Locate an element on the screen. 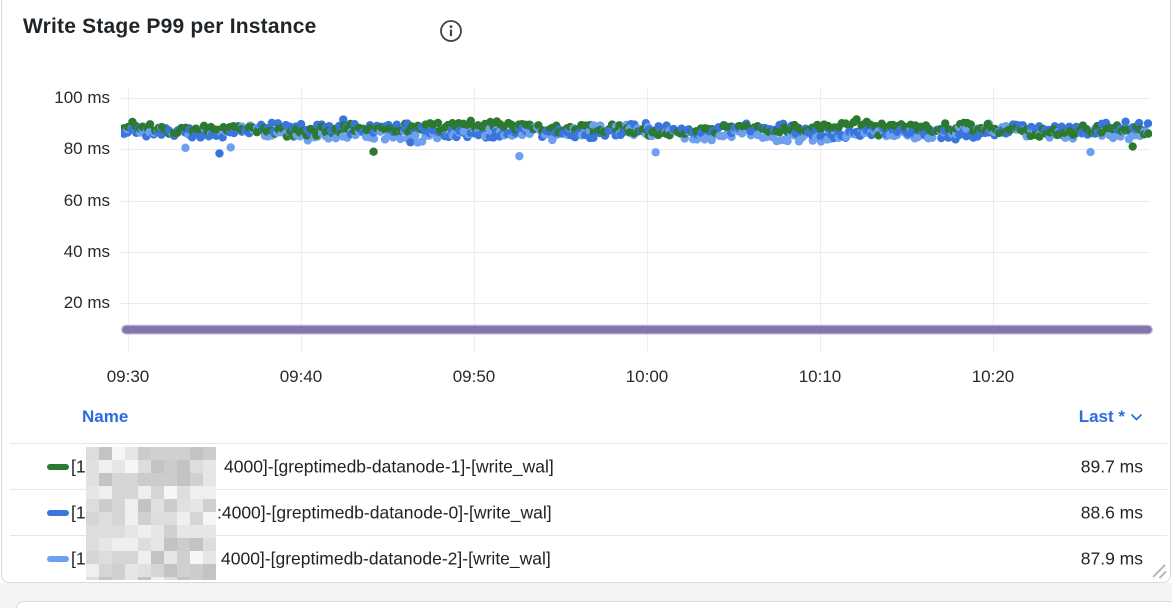 Image resolution: width=1172 pixels, height=608 pixels. x-axis-label: 10:00 is located at coordinates (647, 376).